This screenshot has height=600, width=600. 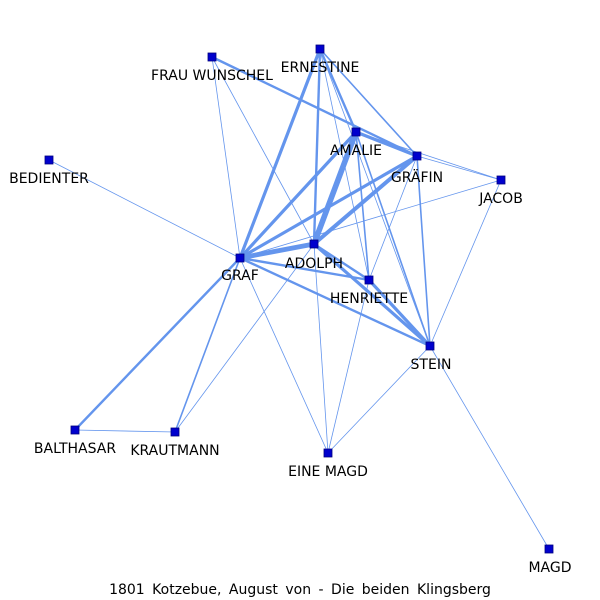 I want to click on edge-graf-grafin, so click(x=328, y=207).